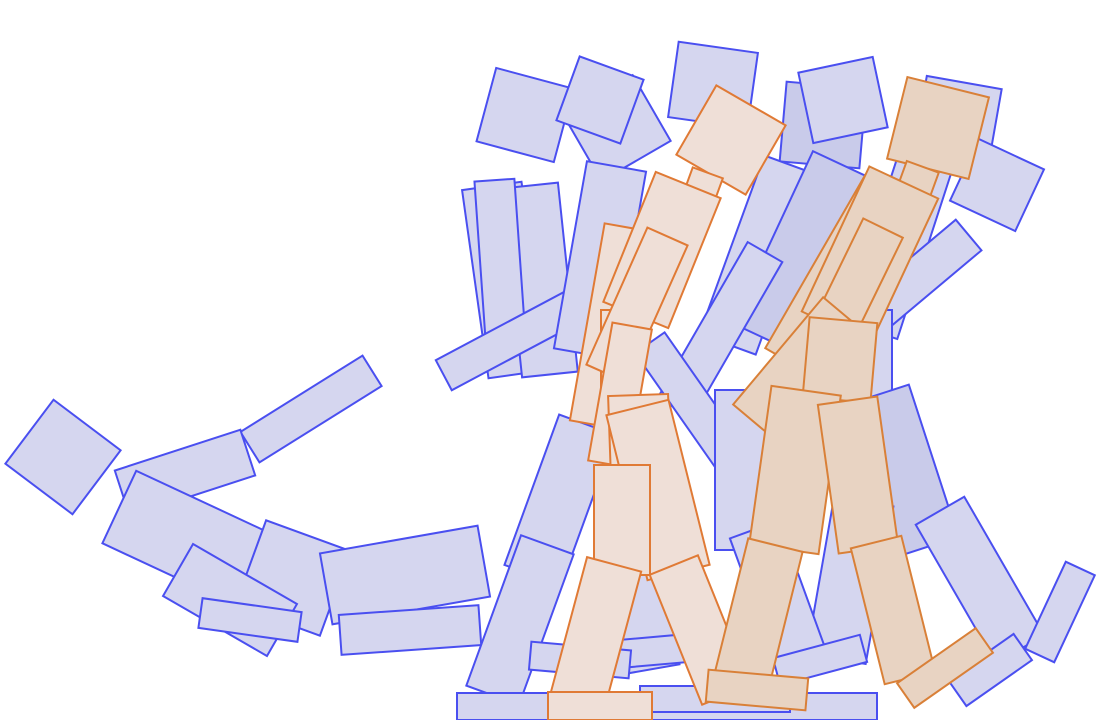 Image resolution: width=1102 pixels, height=720 pixels. I want to click on ghost-arm, so click(311, 409).